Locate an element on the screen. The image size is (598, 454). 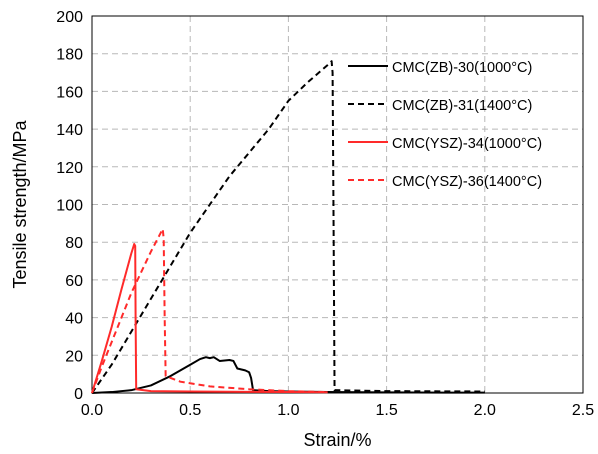
y-tick-label-10: 200 is located at coordinates (69, 17).